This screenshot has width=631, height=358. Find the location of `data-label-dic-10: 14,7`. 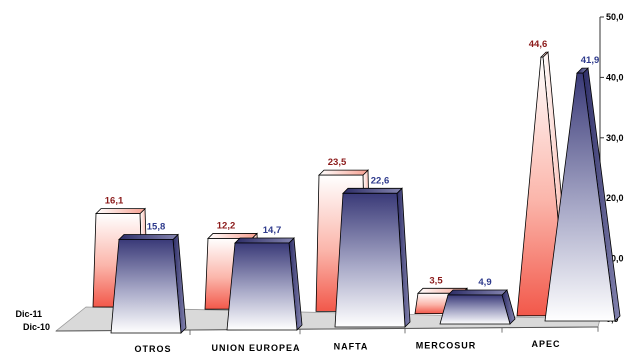

data-label-dic-10: 14,7 is located at coordinates (272, 230).